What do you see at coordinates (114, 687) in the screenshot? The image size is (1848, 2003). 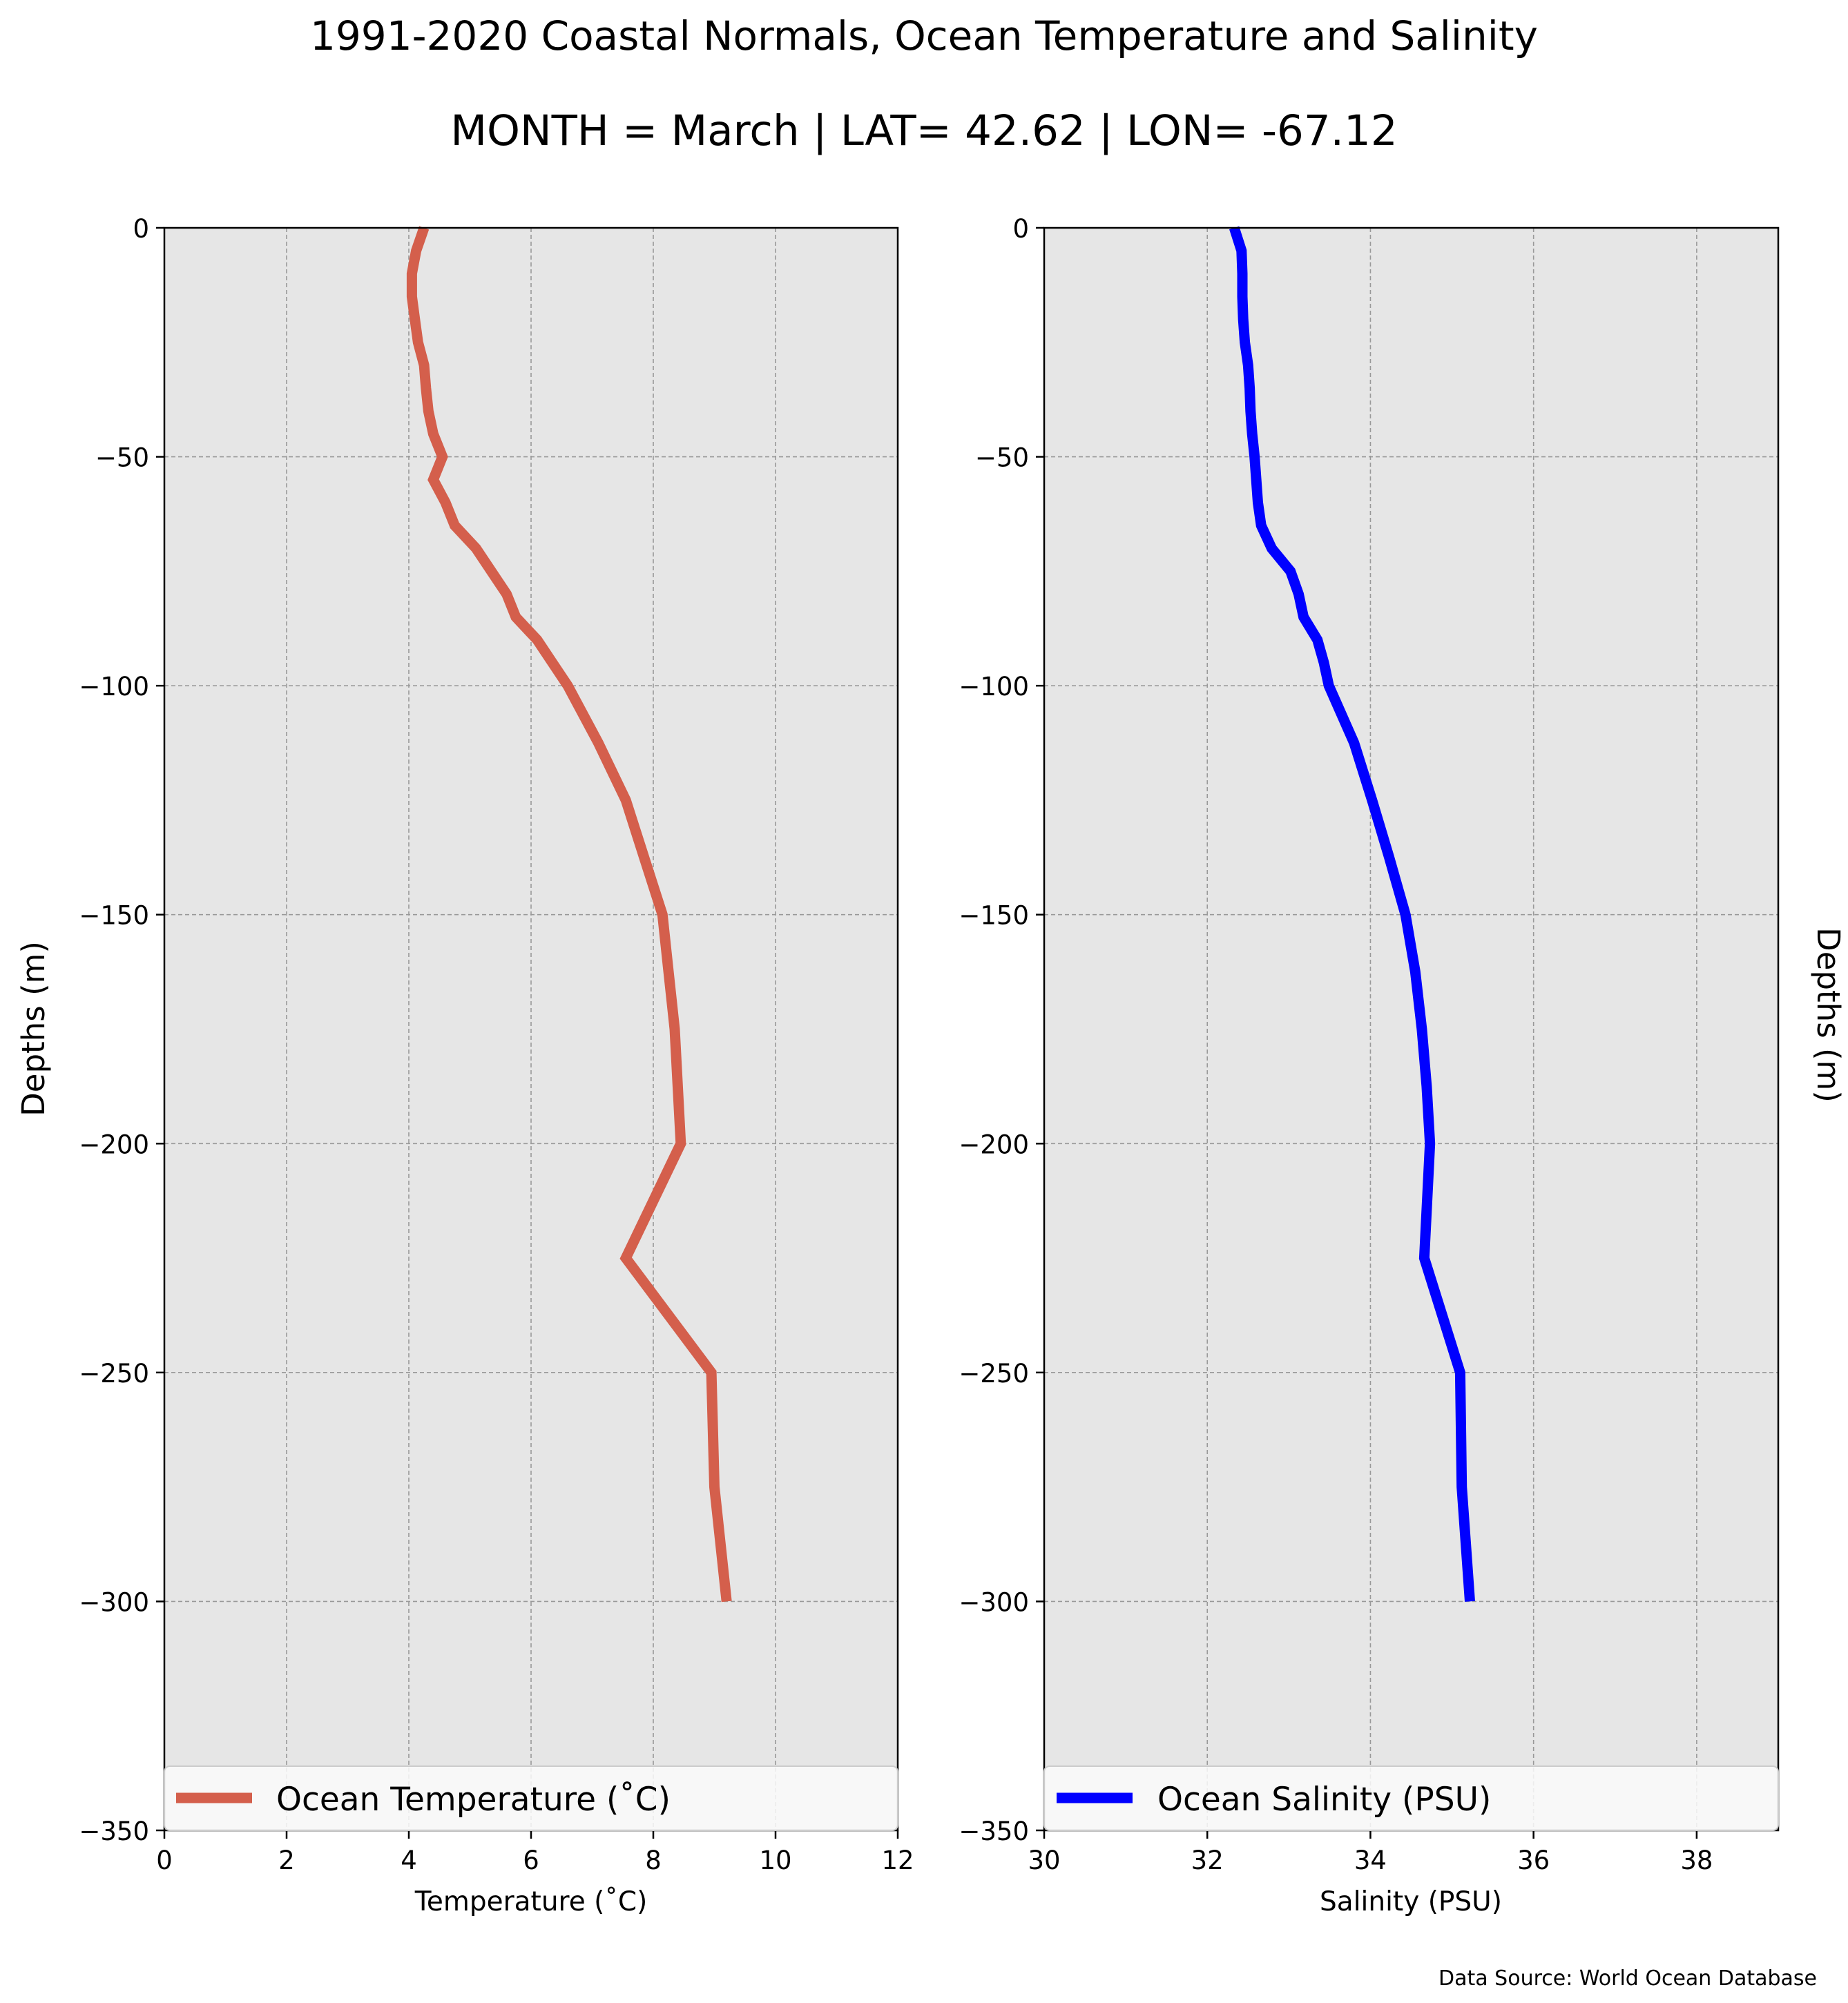 I see `temperature-ytick-label: −100` at bounding box center [114, 687].